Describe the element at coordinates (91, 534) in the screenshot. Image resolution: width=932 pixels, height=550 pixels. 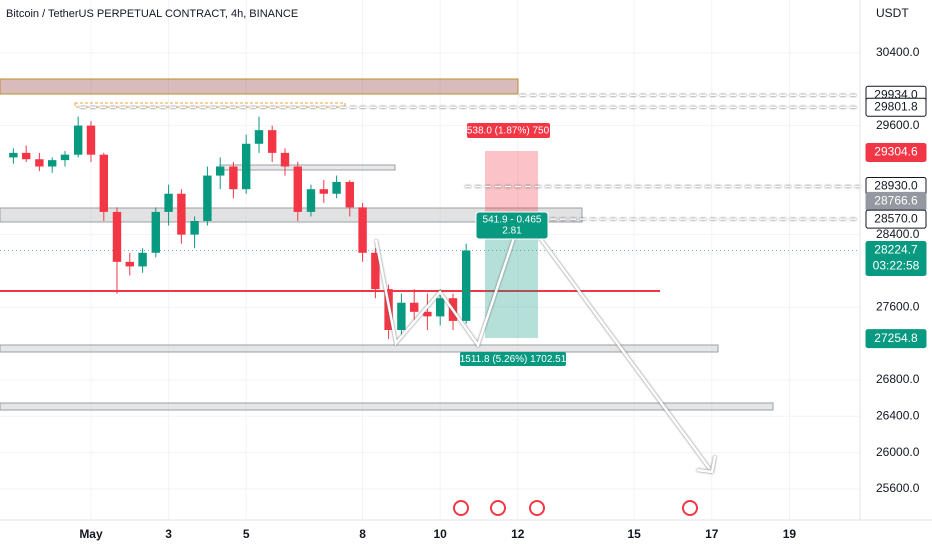
I see `x-tick-label: May` at that location.